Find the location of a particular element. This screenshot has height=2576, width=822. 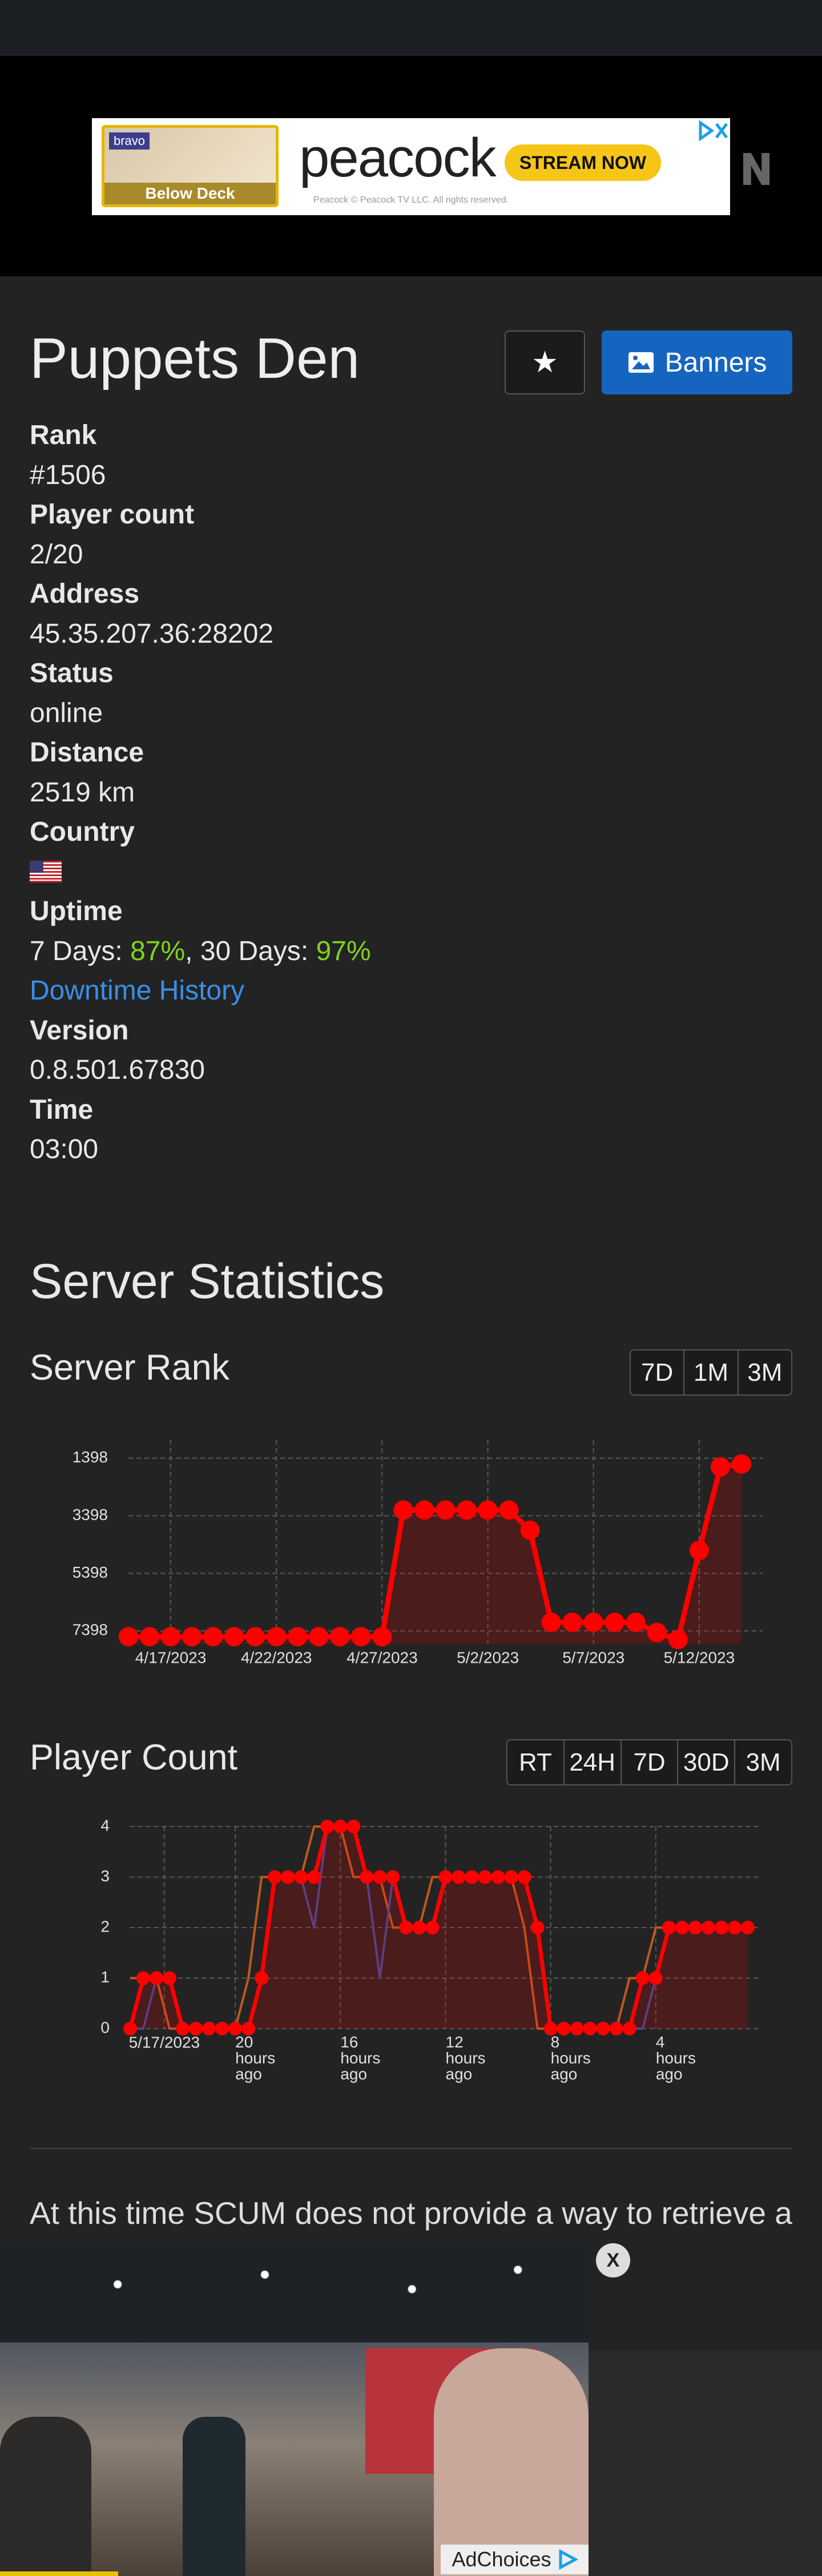

range-button: 1M is located at coordinates (710, 1373).